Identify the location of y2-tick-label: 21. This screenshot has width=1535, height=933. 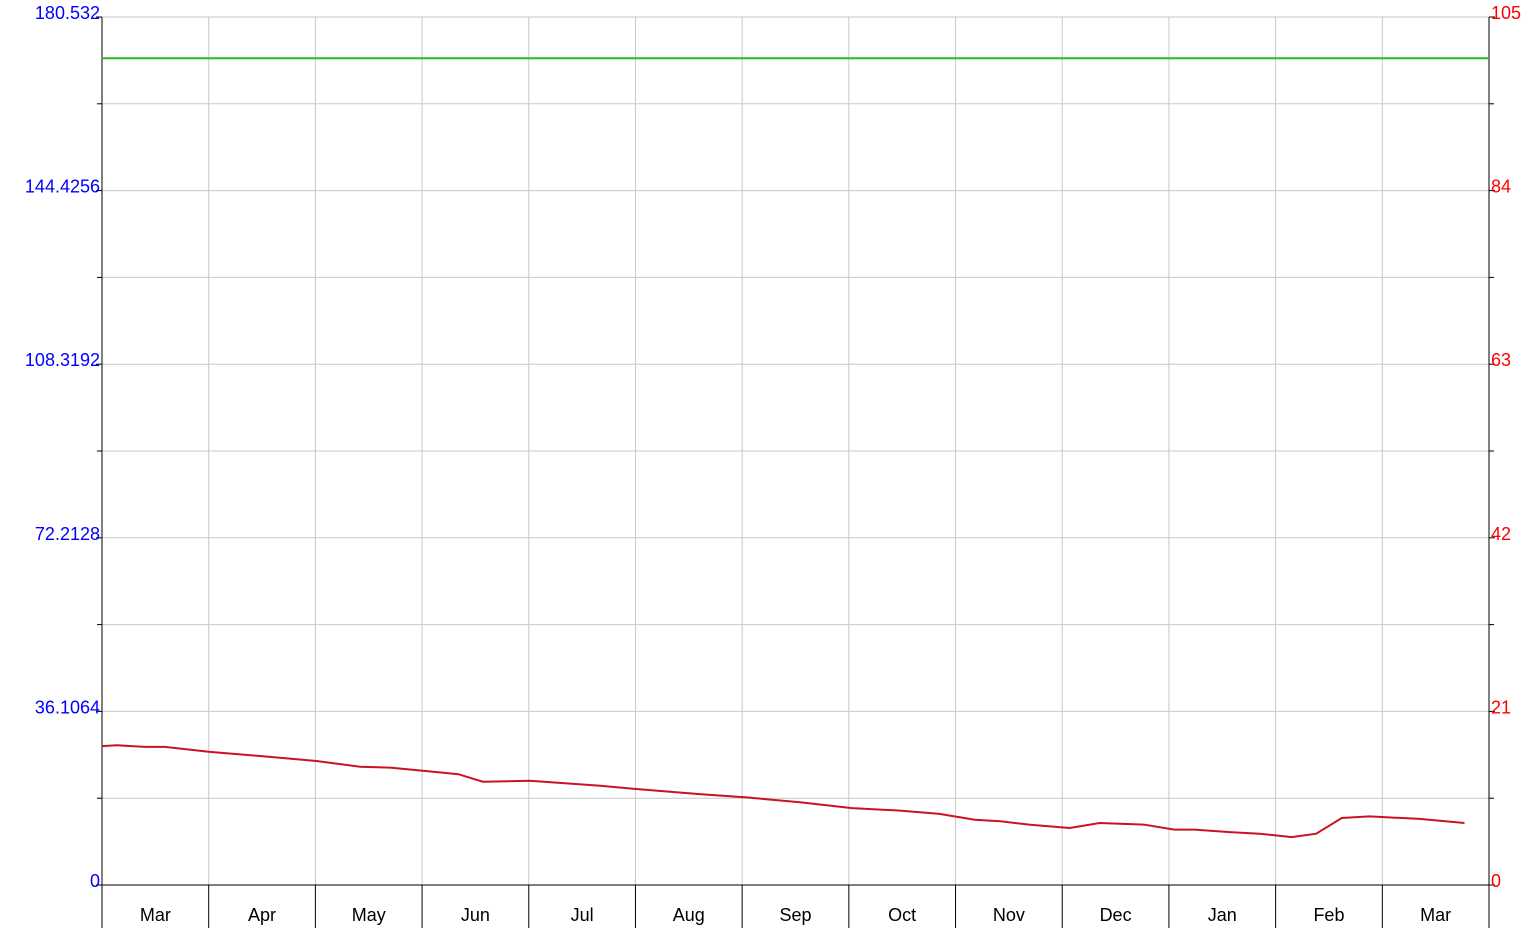
(1501, 707).